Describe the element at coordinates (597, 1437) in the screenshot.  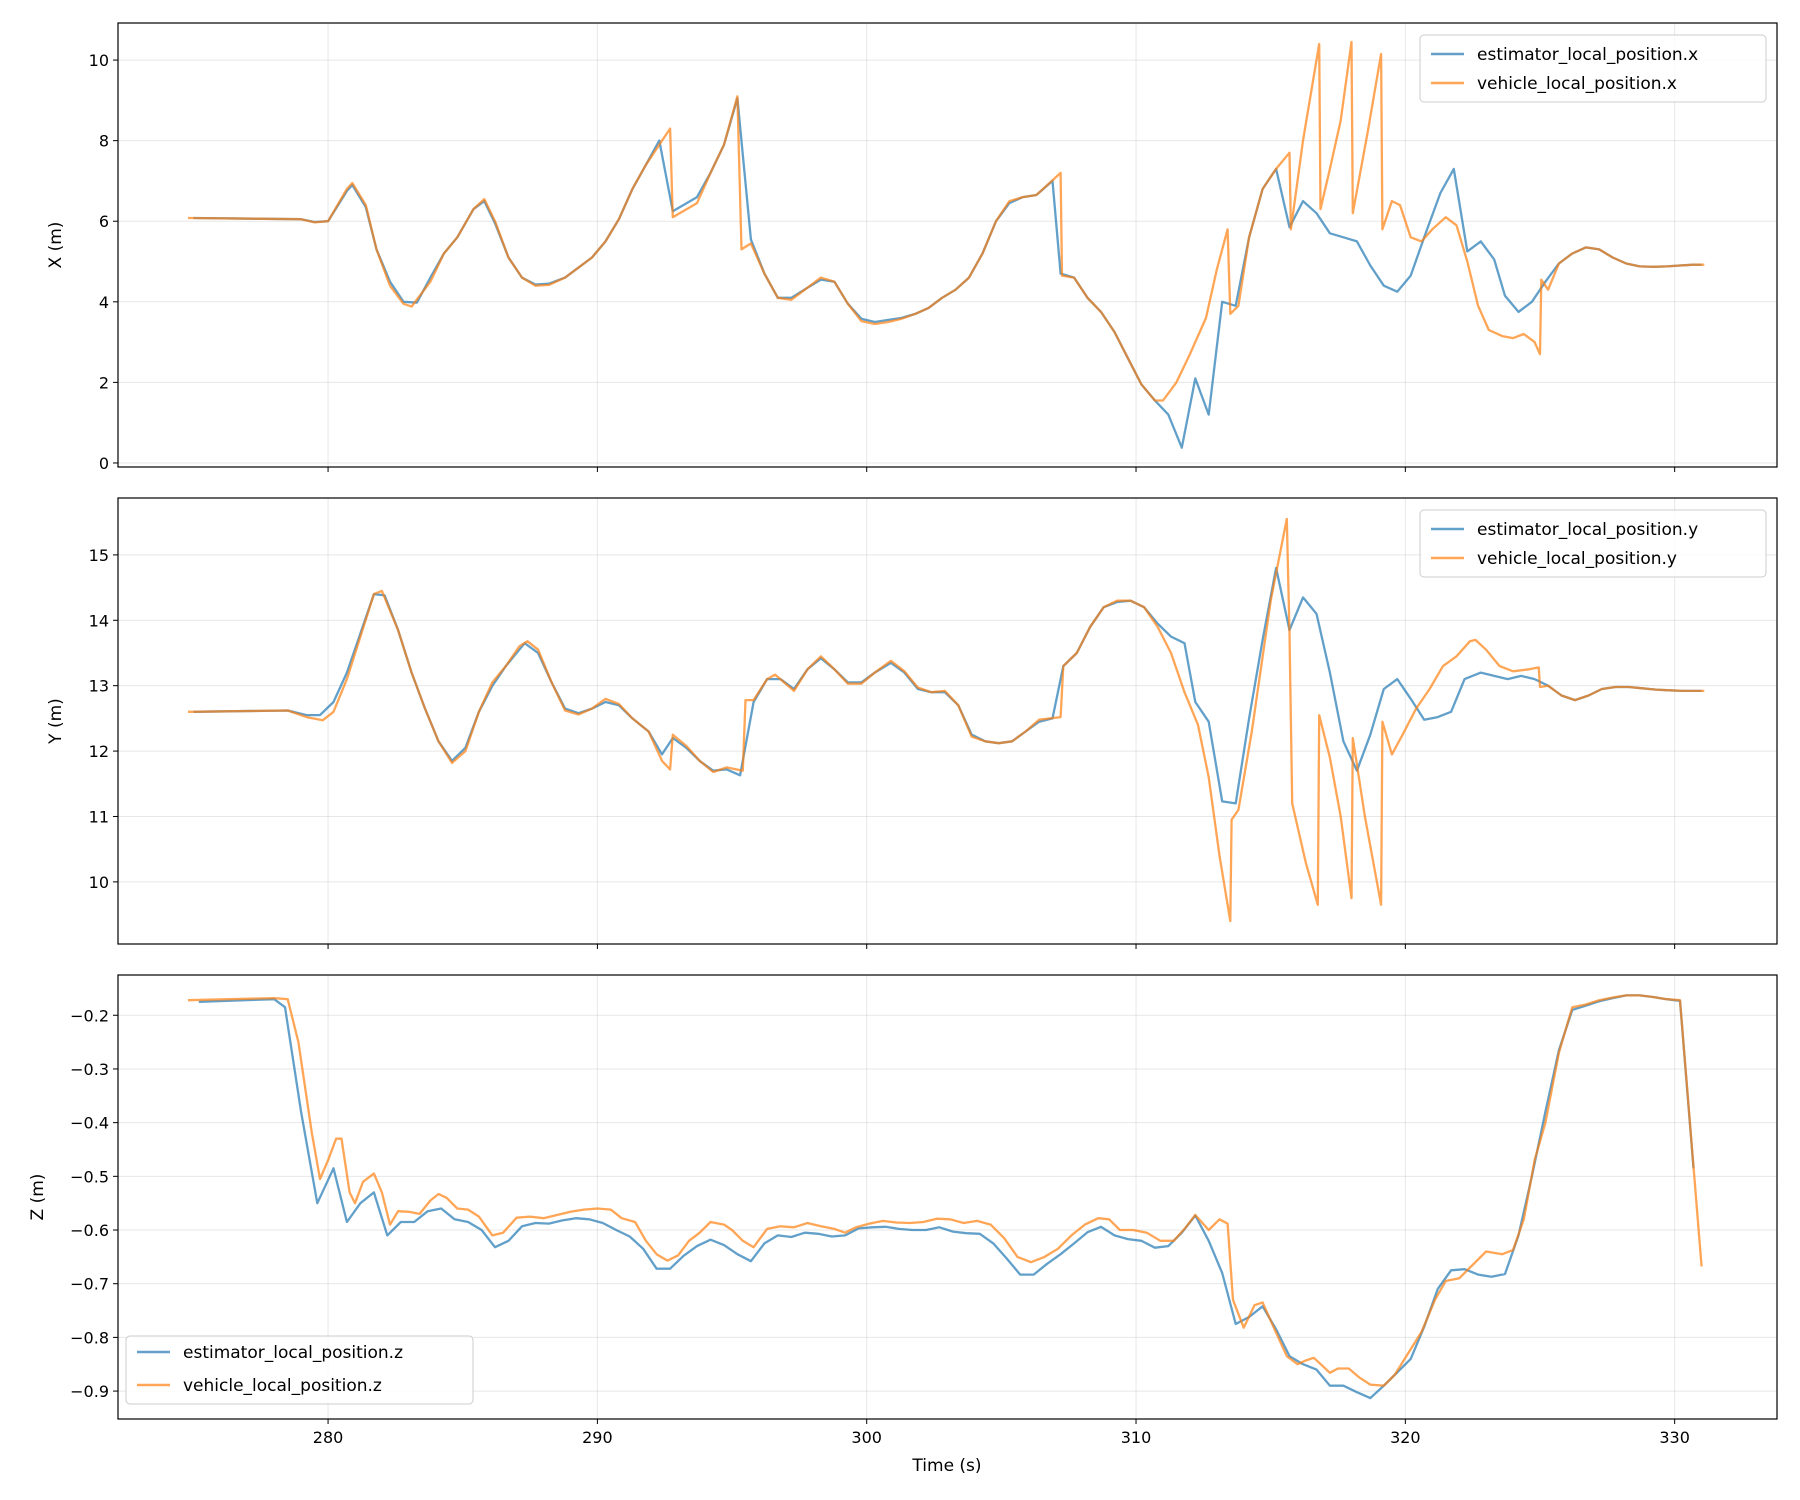
I see `x-tick-label: 290` at that location.